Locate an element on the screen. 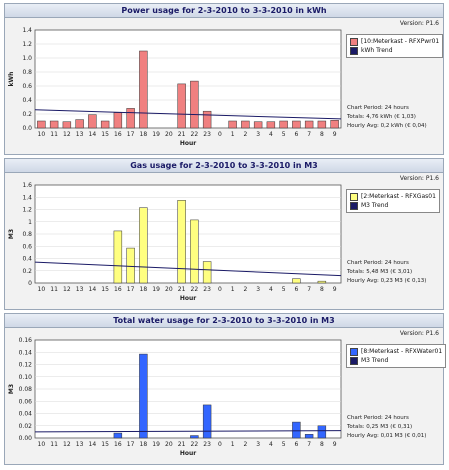  chart-totals: Totals: 0,25 M3 (€ 0,31) is located at coordinates (380, 427).